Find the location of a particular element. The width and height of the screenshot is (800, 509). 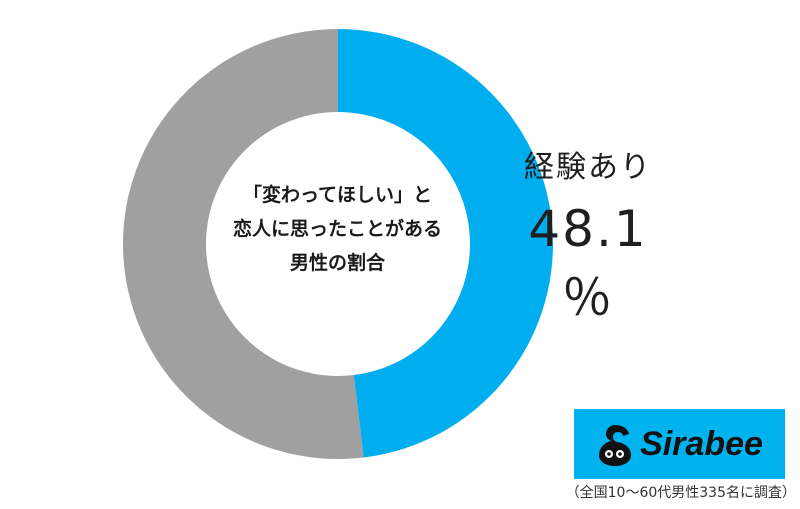

chart-center-label: 「変わってほしい」と 恋人に思ったことがある 男性の割合 is located at coordinates (337, 229).